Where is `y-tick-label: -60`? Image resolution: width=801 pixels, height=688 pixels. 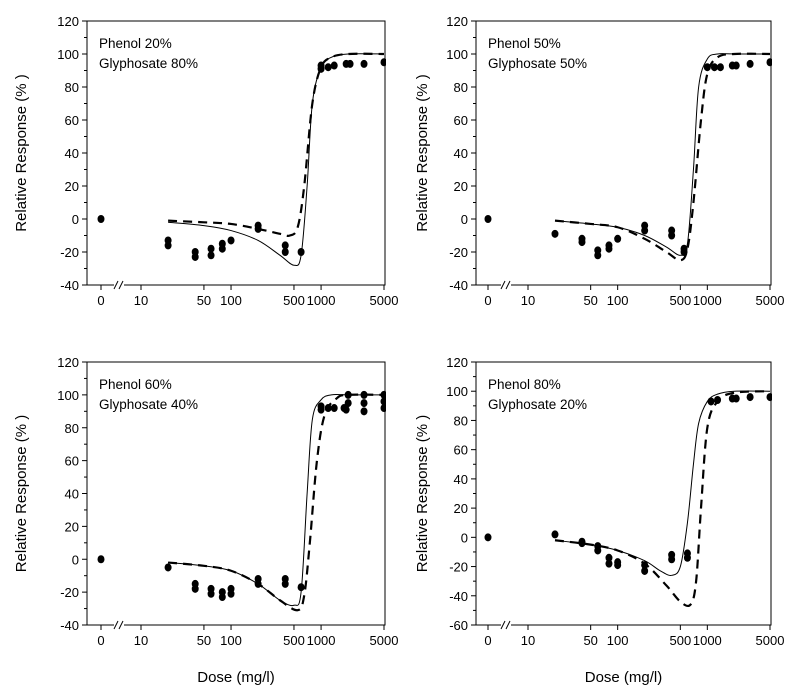
y-tick-label: -60 is located at coordinates (458, 625).